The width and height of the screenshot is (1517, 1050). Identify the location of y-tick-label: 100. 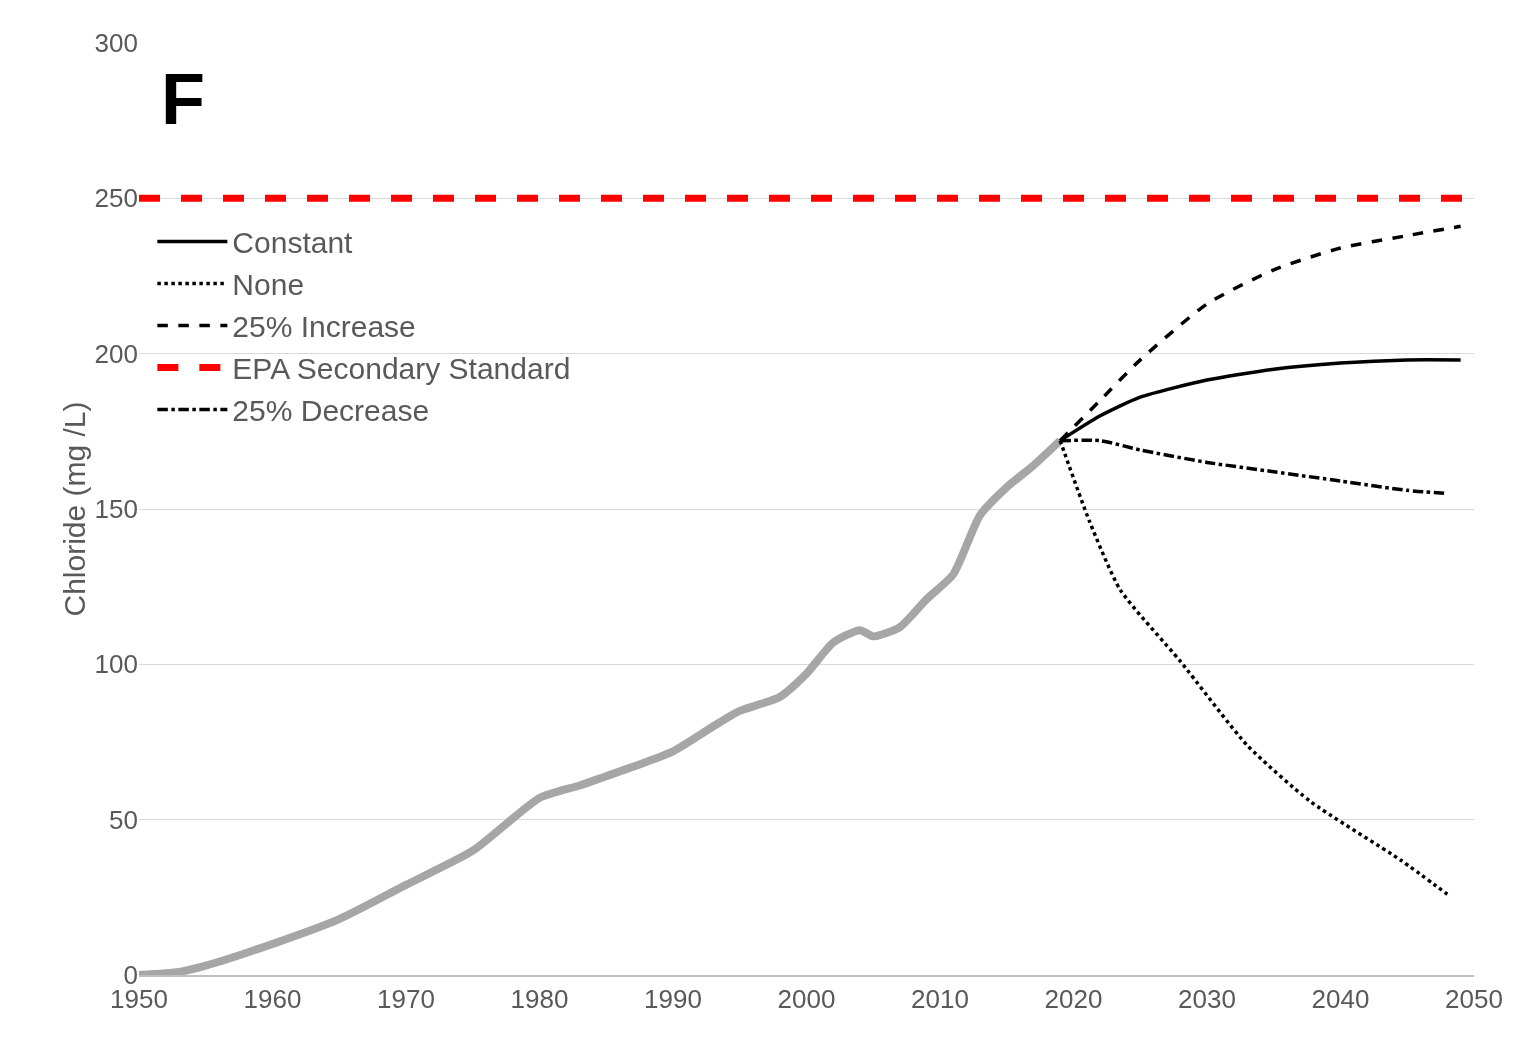
(116, 664).